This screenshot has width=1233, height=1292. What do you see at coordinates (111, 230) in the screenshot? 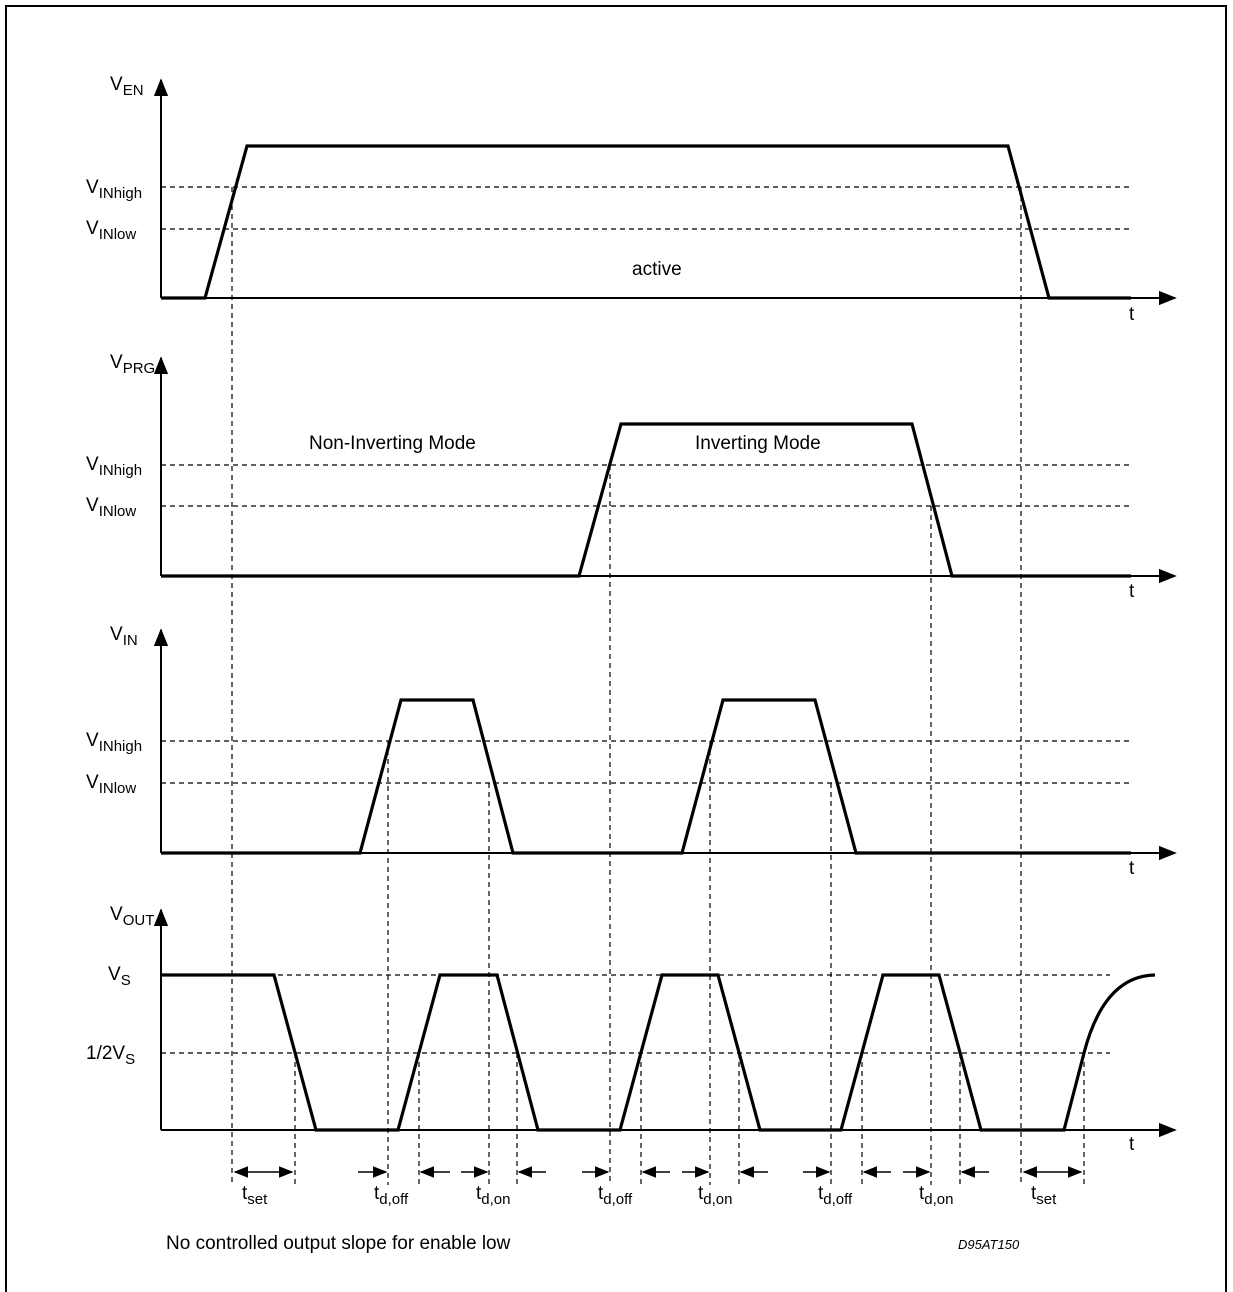
I see `ven-low-label: VINlow` at bounding box center [111, 230].